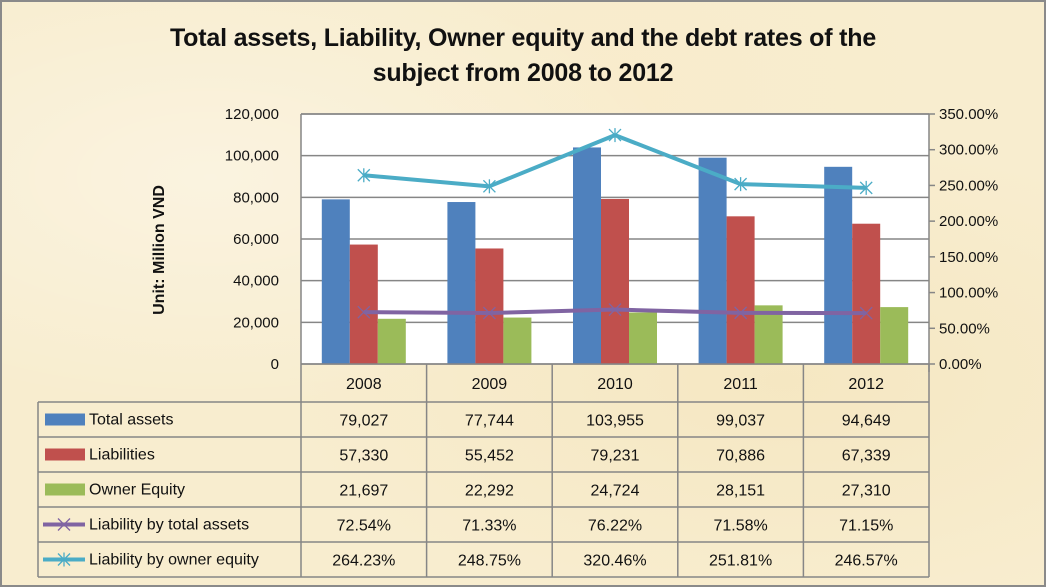  I want to click on table-cell: 251.81%, so click(740, 561).